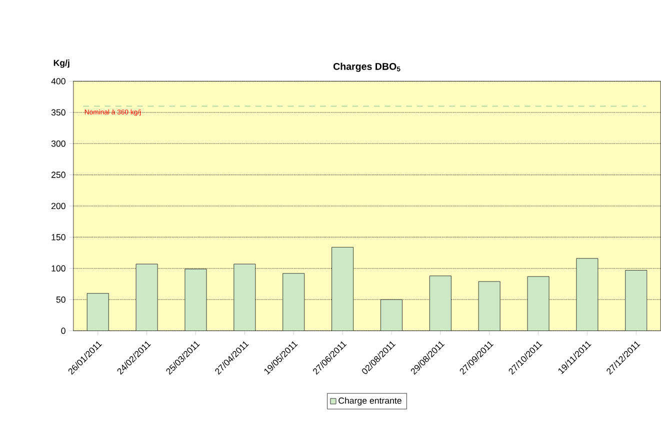 The height and width of the screenshot is (434, 661). I want to click on y-tick-label: 200, so click(59, 206).